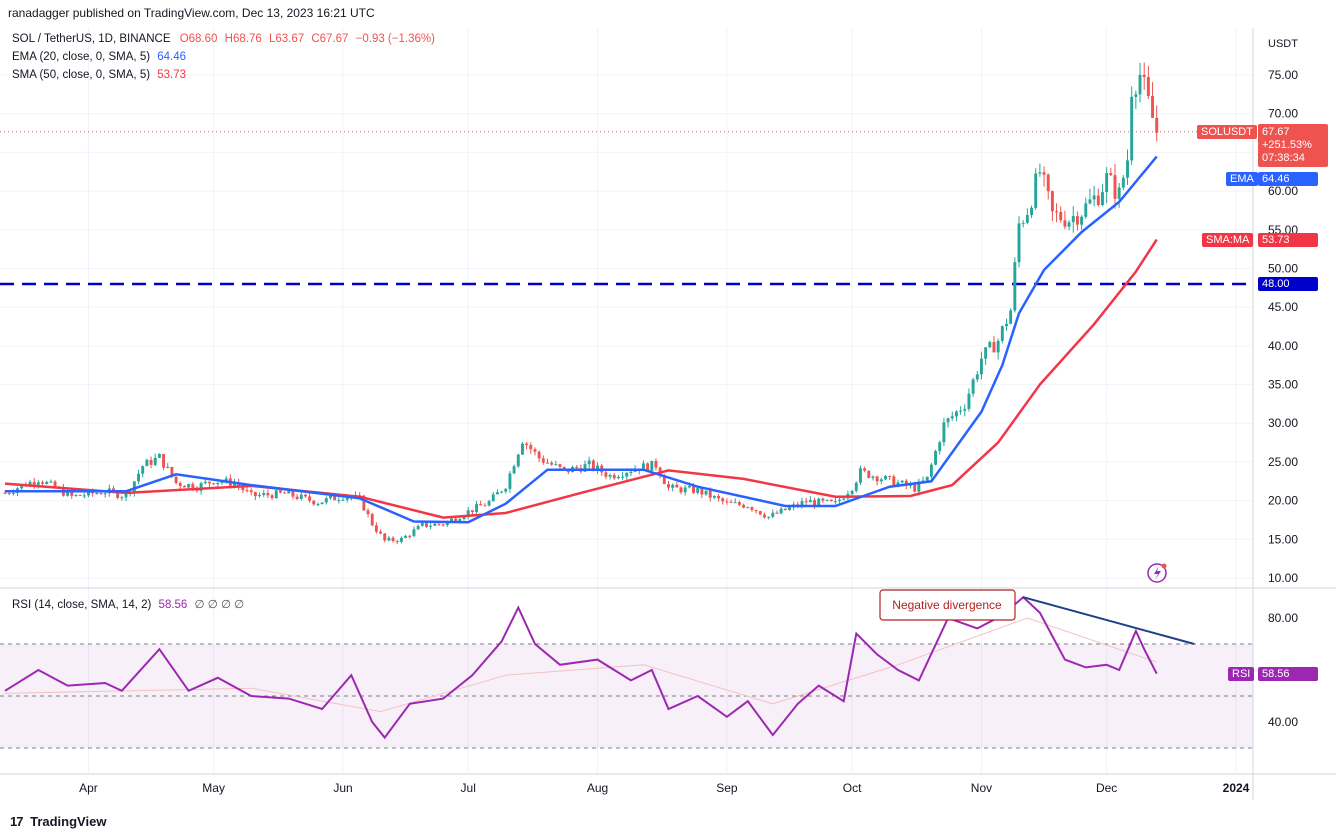  What do you see at coordinates (1283, 307) in the screenshot?
I see `price-tick-label: 45.00` at bounding box center [1283, 307].